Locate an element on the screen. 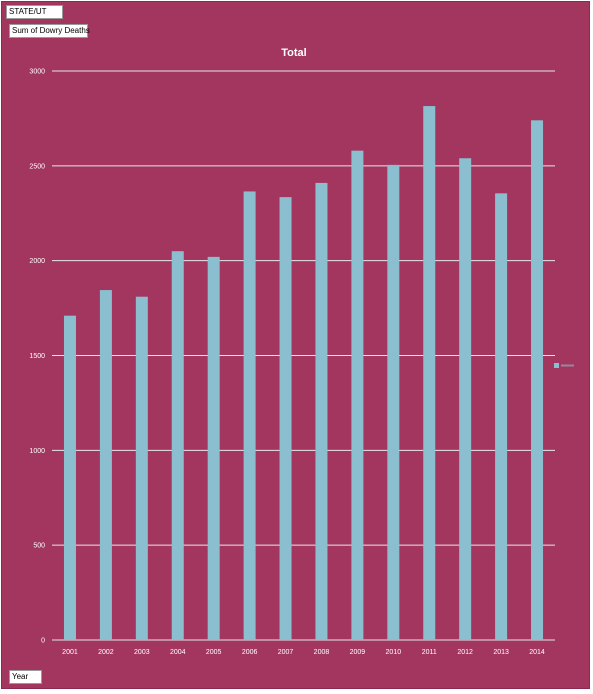 The height and width of the screenshot is (694, 593). x-tick-label: 2007 is located at coordinates (286, 652).